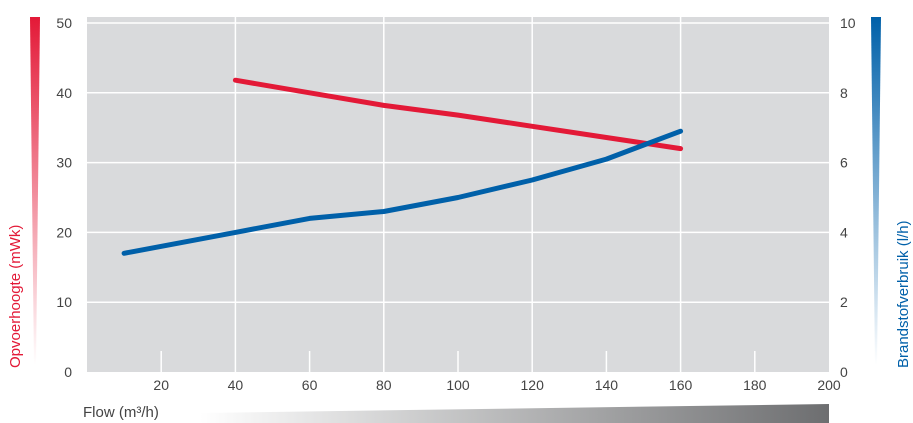  I want to click on right-y-tick-label: 0, so click(844, 372).